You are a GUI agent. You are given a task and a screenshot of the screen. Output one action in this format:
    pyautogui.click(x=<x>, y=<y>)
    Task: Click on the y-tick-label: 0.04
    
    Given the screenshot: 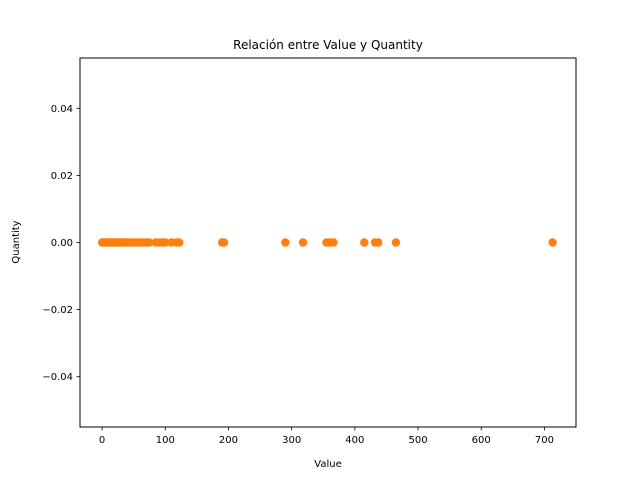 What is the action you would take?
    pyautogui.click(x=62, y=109)
    